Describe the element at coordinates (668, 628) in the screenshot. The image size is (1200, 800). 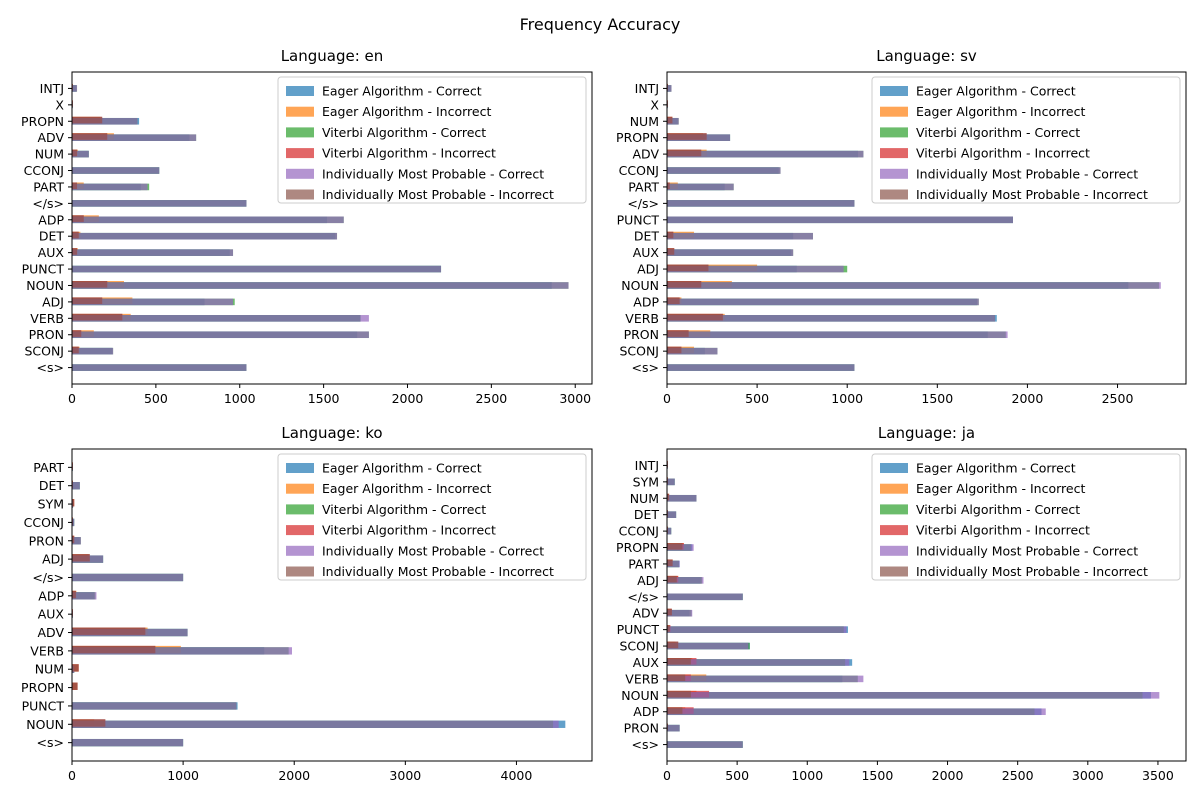
I see `bar-punct-individually-most-probable-incorrect` at that location.